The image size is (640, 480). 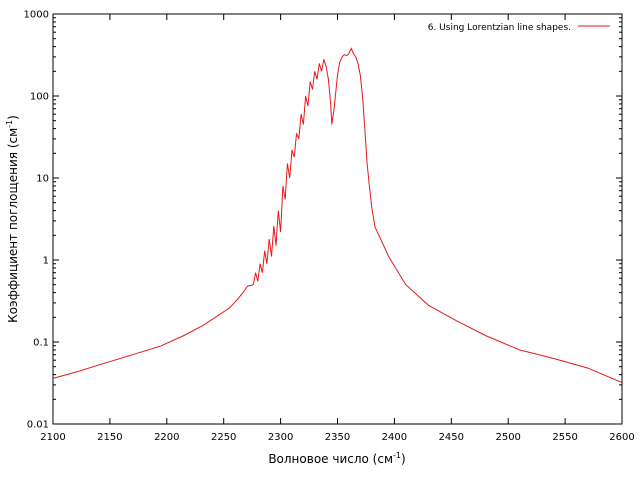 I want to click on y-tick-label: 1000, so click(x=36, y=15).